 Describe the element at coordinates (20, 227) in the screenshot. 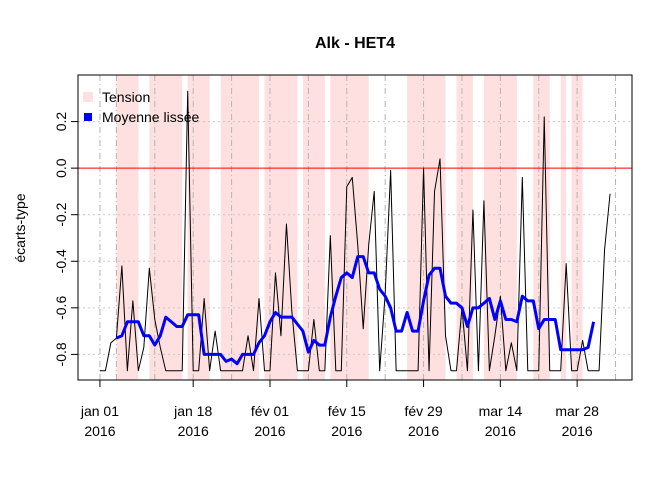

I see `y-axis-label: écarts-type` at that location.